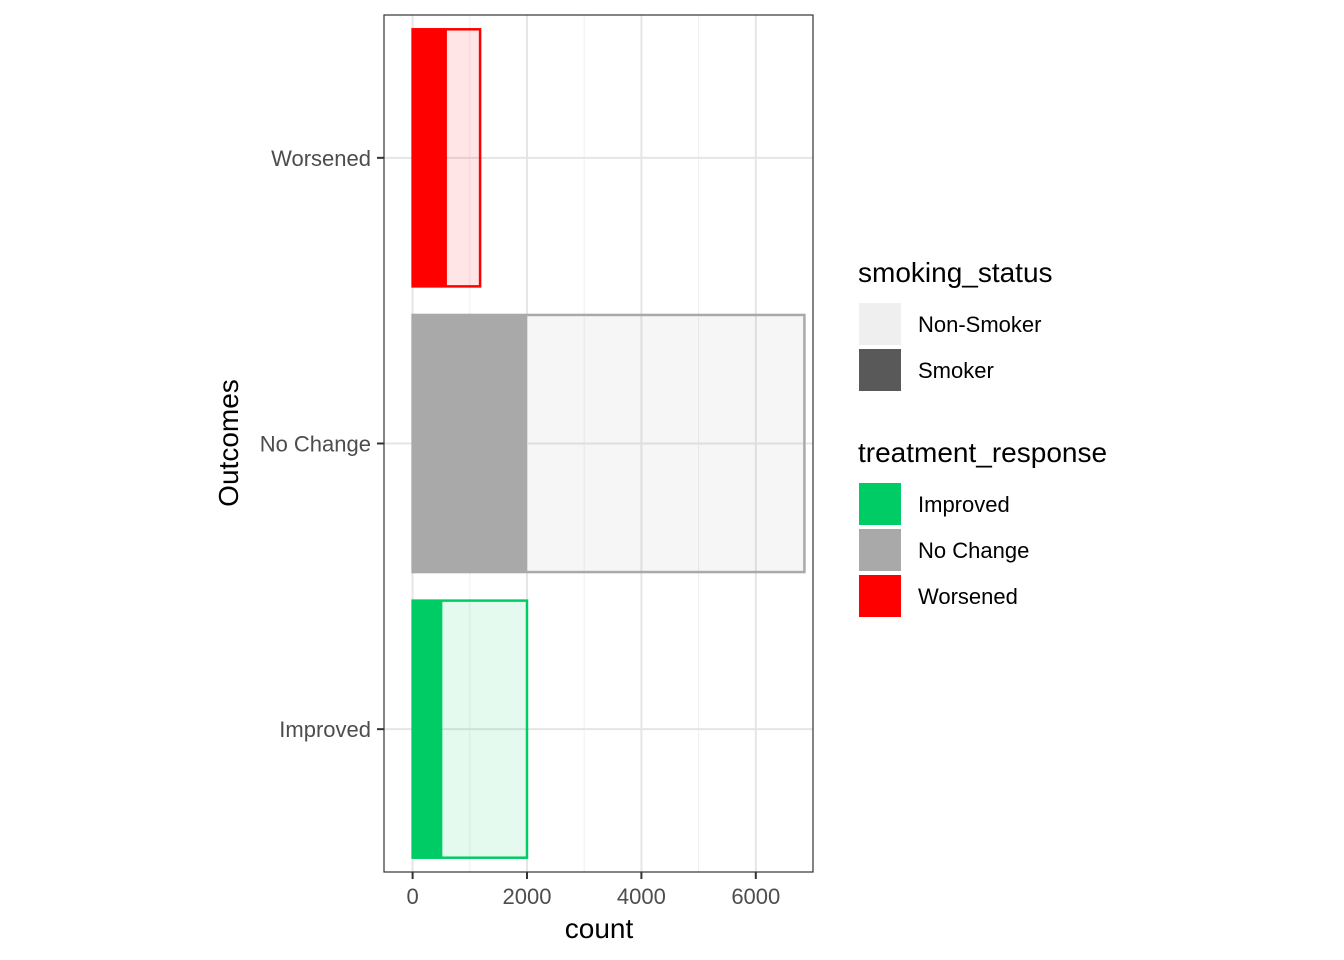  Describe the element at coordinates (228, 443) in the screenshot. I see `y-axis-title: Outcomes` at that location.